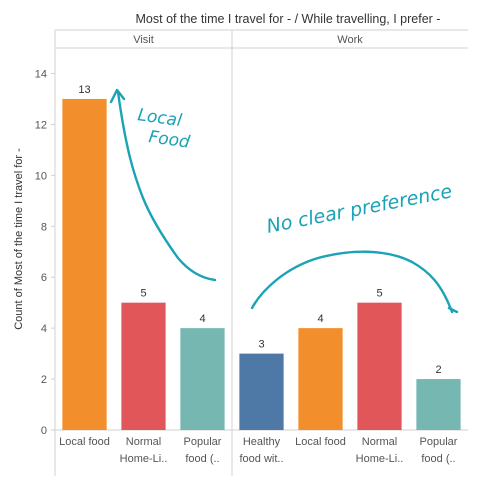 The image size is (481, 478). What do you see at coordinates (159, 118) in the screenshot?
I see `annotation-local-text: Local` at bounding box center [159, 118].